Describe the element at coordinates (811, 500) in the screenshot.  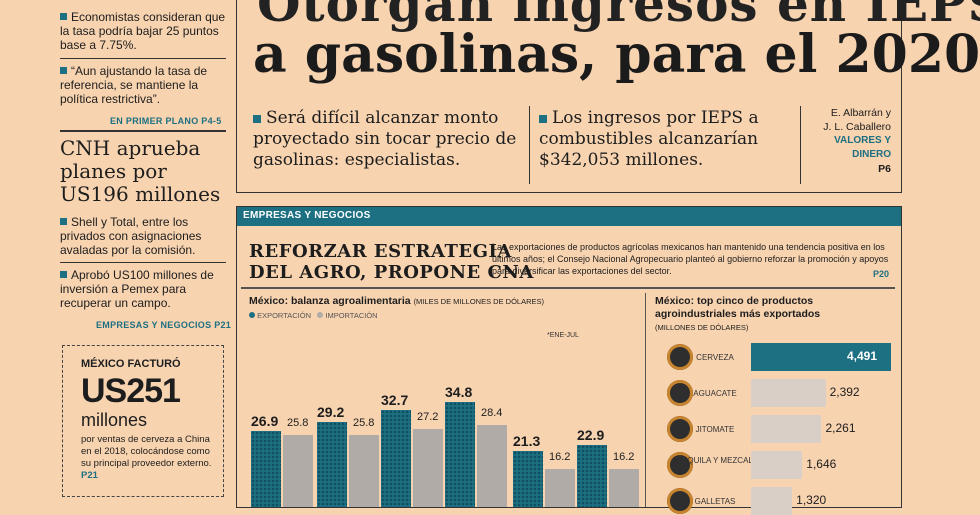
I see `product-value: 1,320` at that location.